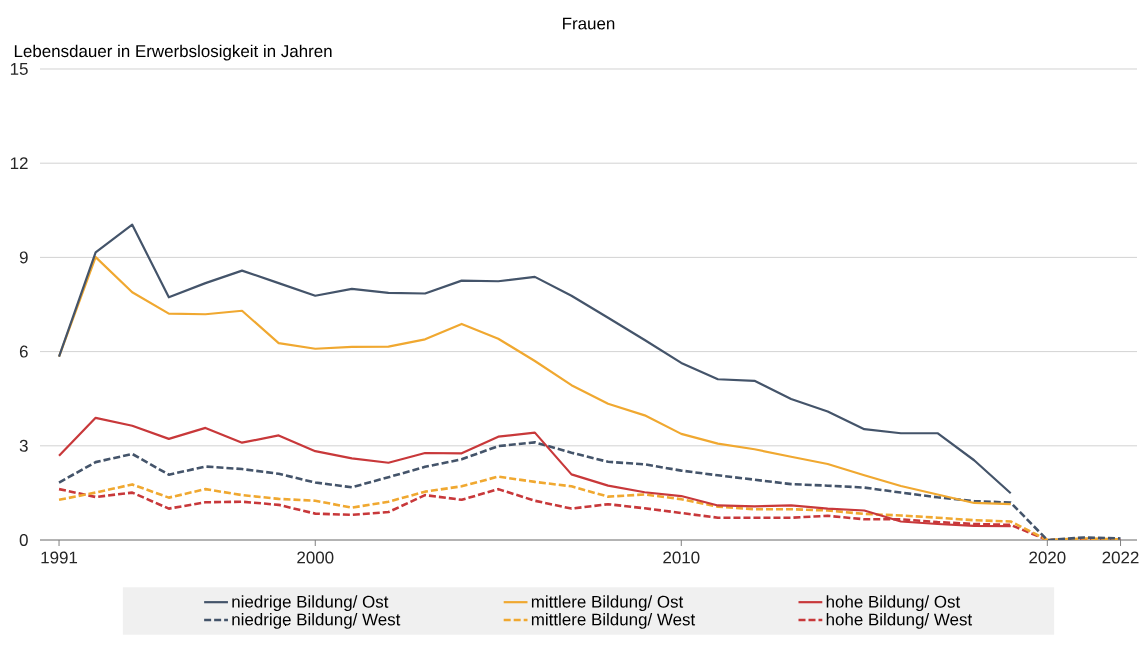 This screenshot has height=670, width=1148. What do you see at coordinates (1120, 557) in the screenshot?
I see `x-tick-label: 2022` at bounding box center [1120, 557].